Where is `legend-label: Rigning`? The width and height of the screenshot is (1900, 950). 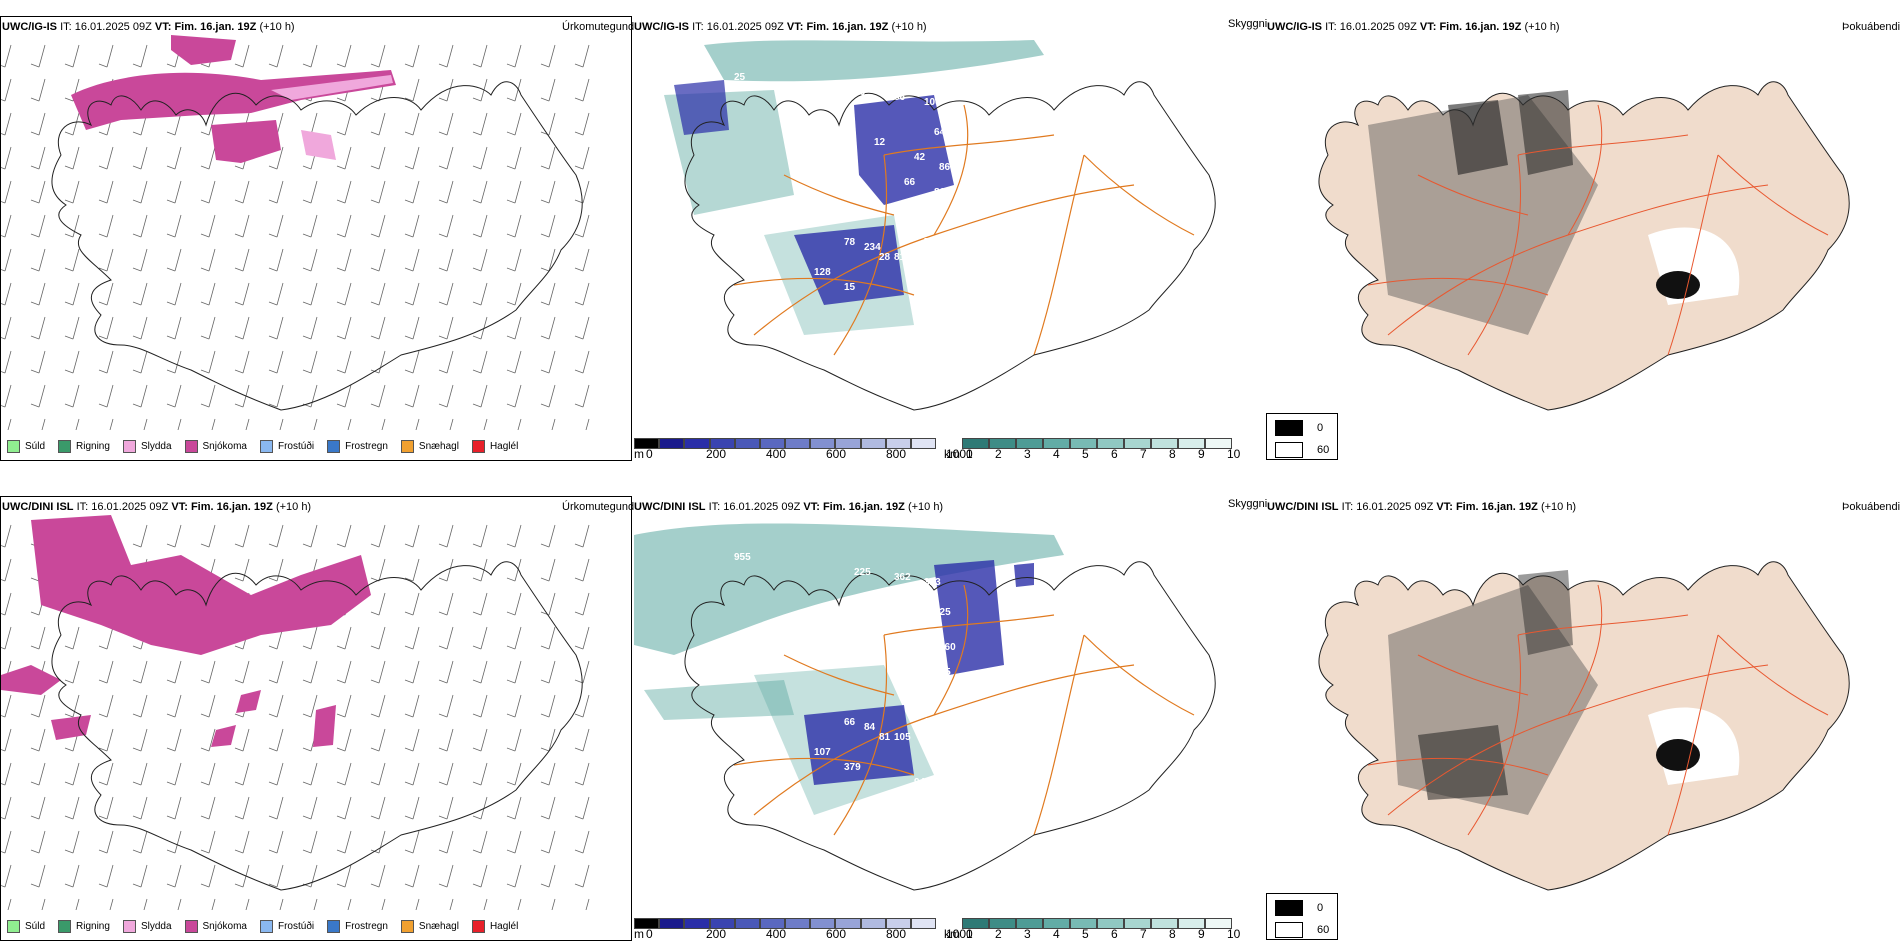
legend-label: Rigning is located at coordinates (93, 446).